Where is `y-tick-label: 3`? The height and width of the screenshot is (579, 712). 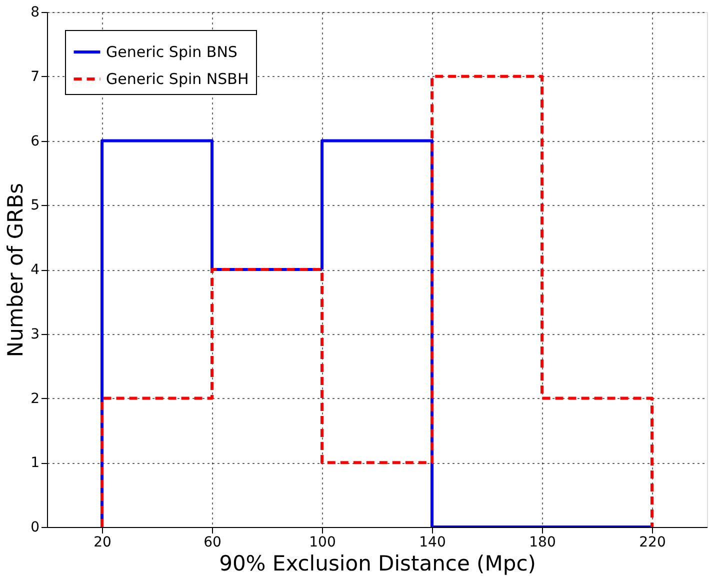 y-tick-label: 3 is located at coordinates (35, 334).